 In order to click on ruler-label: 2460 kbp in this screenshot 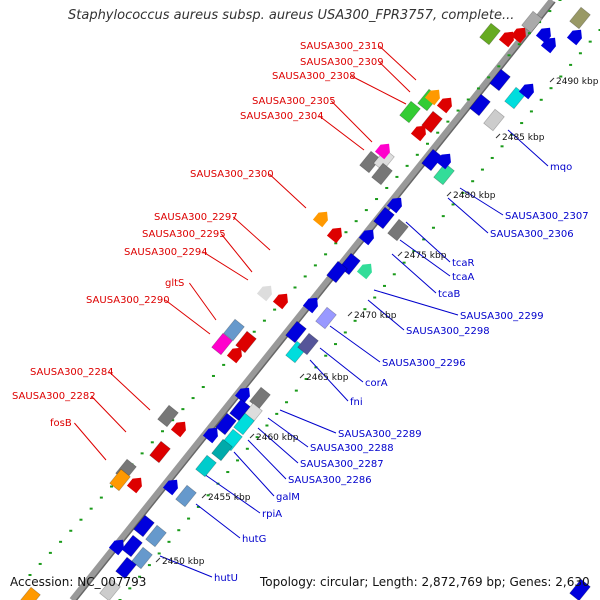, I will do `click(277, 438)`.